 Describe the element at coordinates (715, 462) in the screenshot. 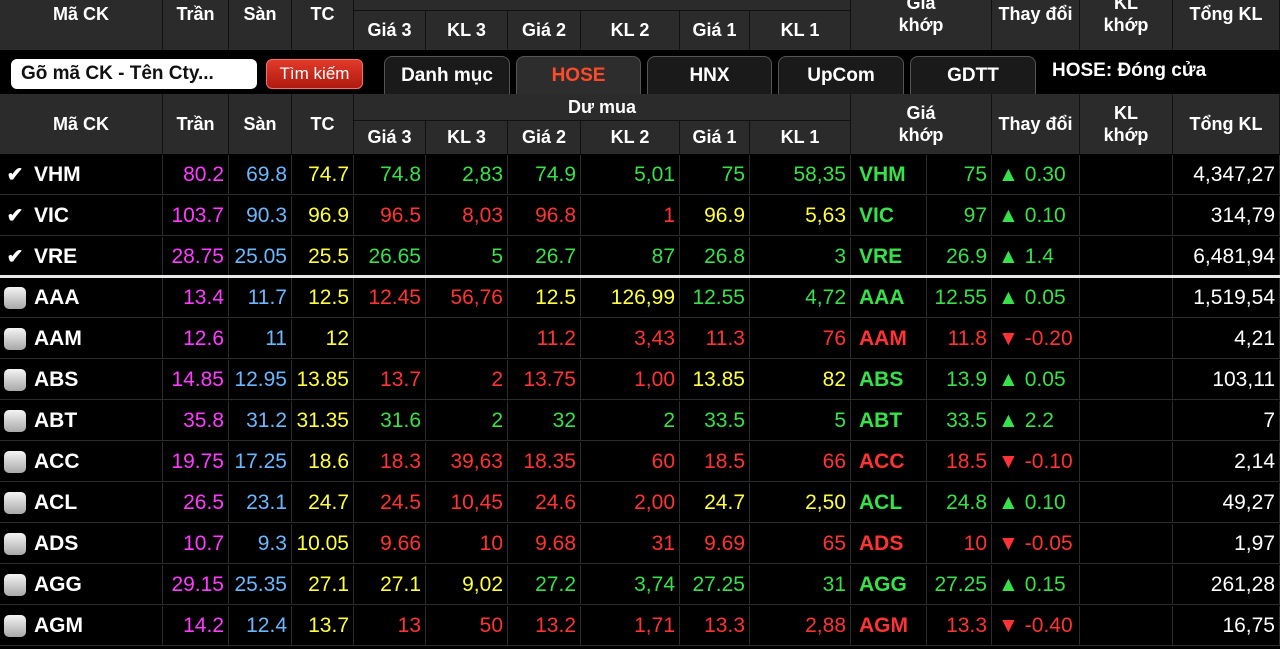

I see `g1-cell: 18.5` at that location.